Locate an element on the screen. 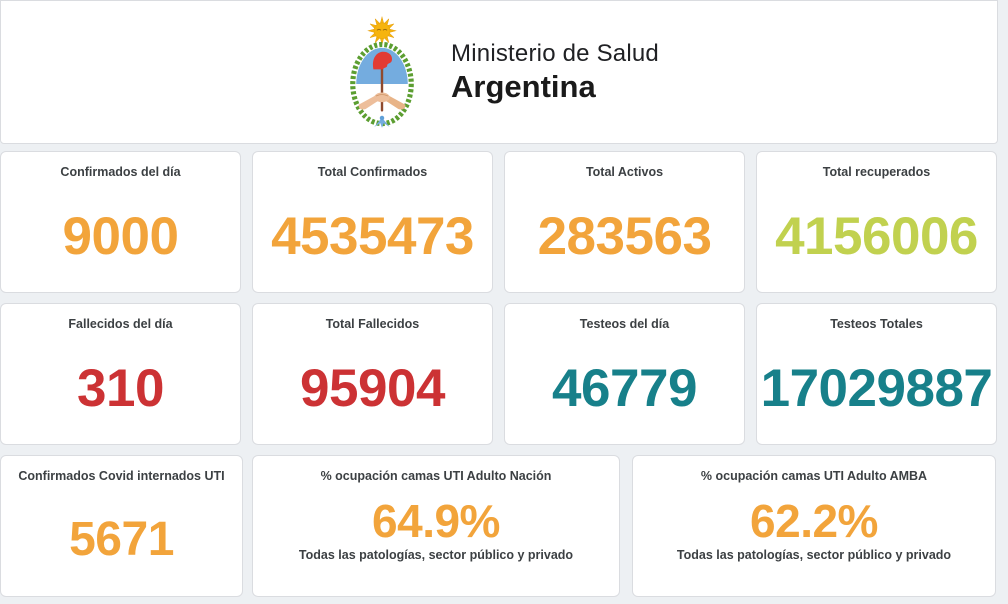 The height and width of the screenshot is (604, 1008). card-total-fallecidos: Total Fallecidos 95904 is located at coordinates (372, 374).